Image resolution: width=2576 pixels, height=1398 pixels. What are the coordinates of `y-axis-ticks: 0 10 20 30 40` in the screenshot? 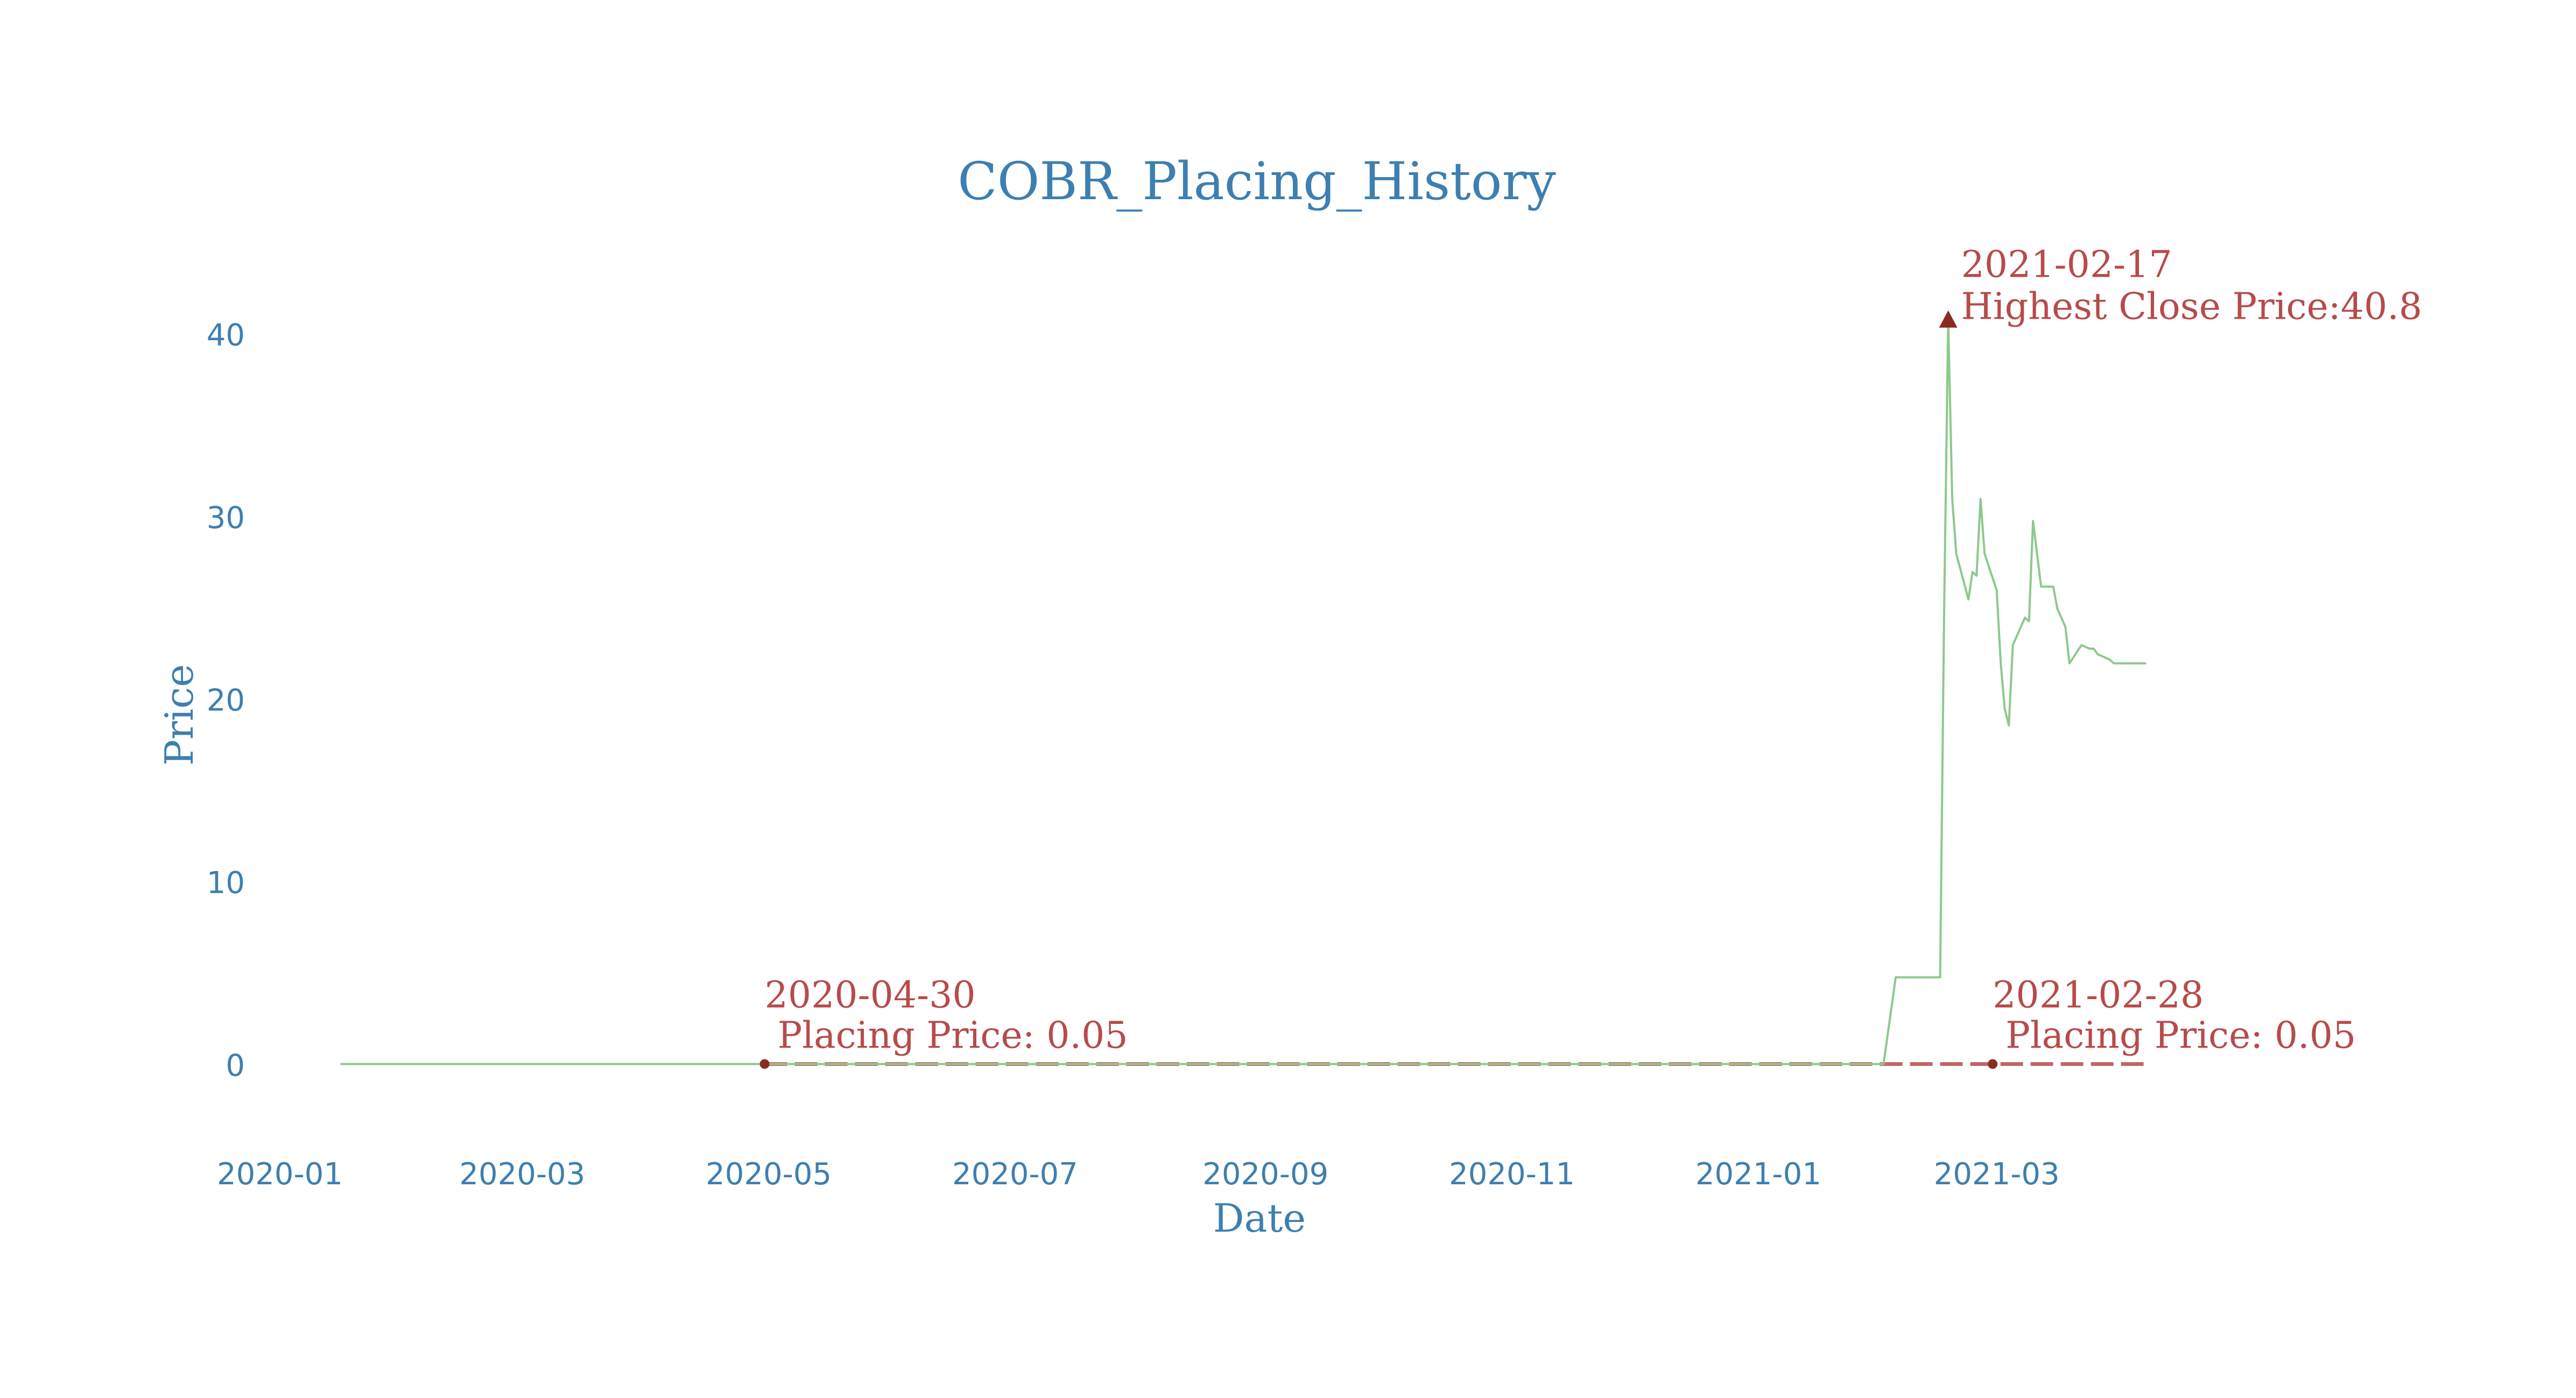 It's located at (226, 701).